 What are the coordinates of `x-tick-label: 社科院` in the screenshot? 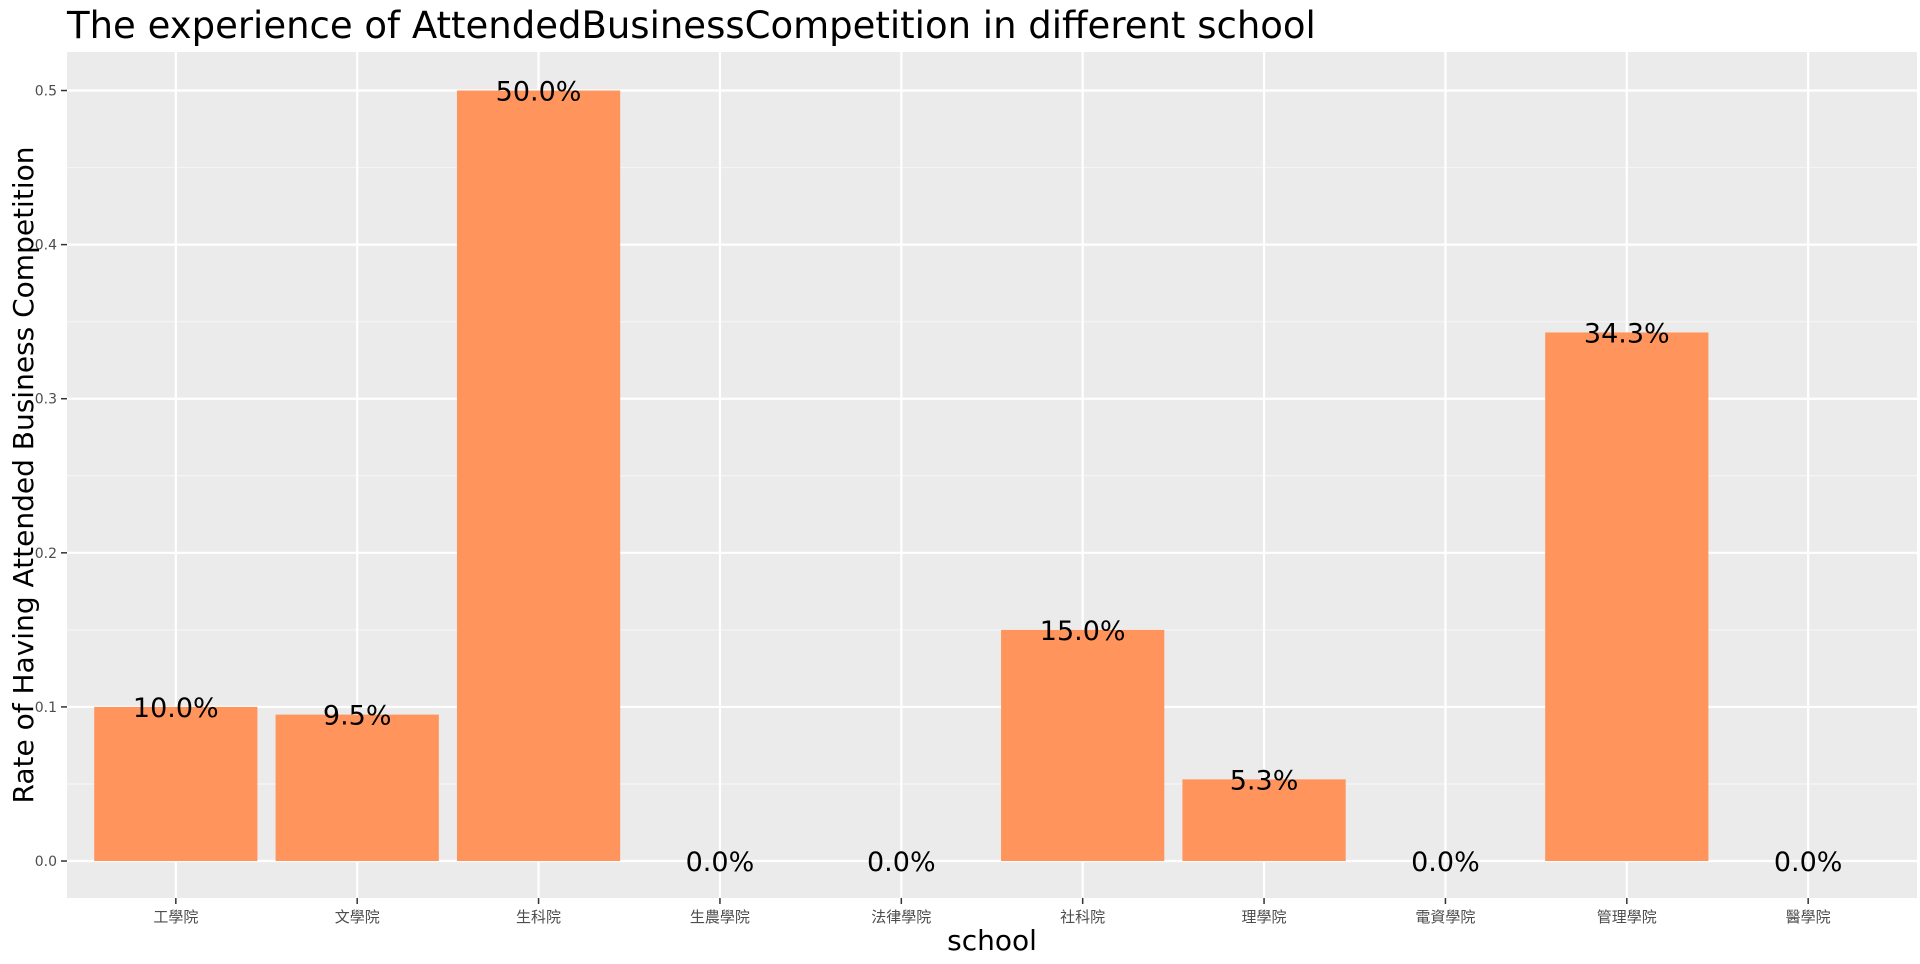 It's located at (1082, 917).